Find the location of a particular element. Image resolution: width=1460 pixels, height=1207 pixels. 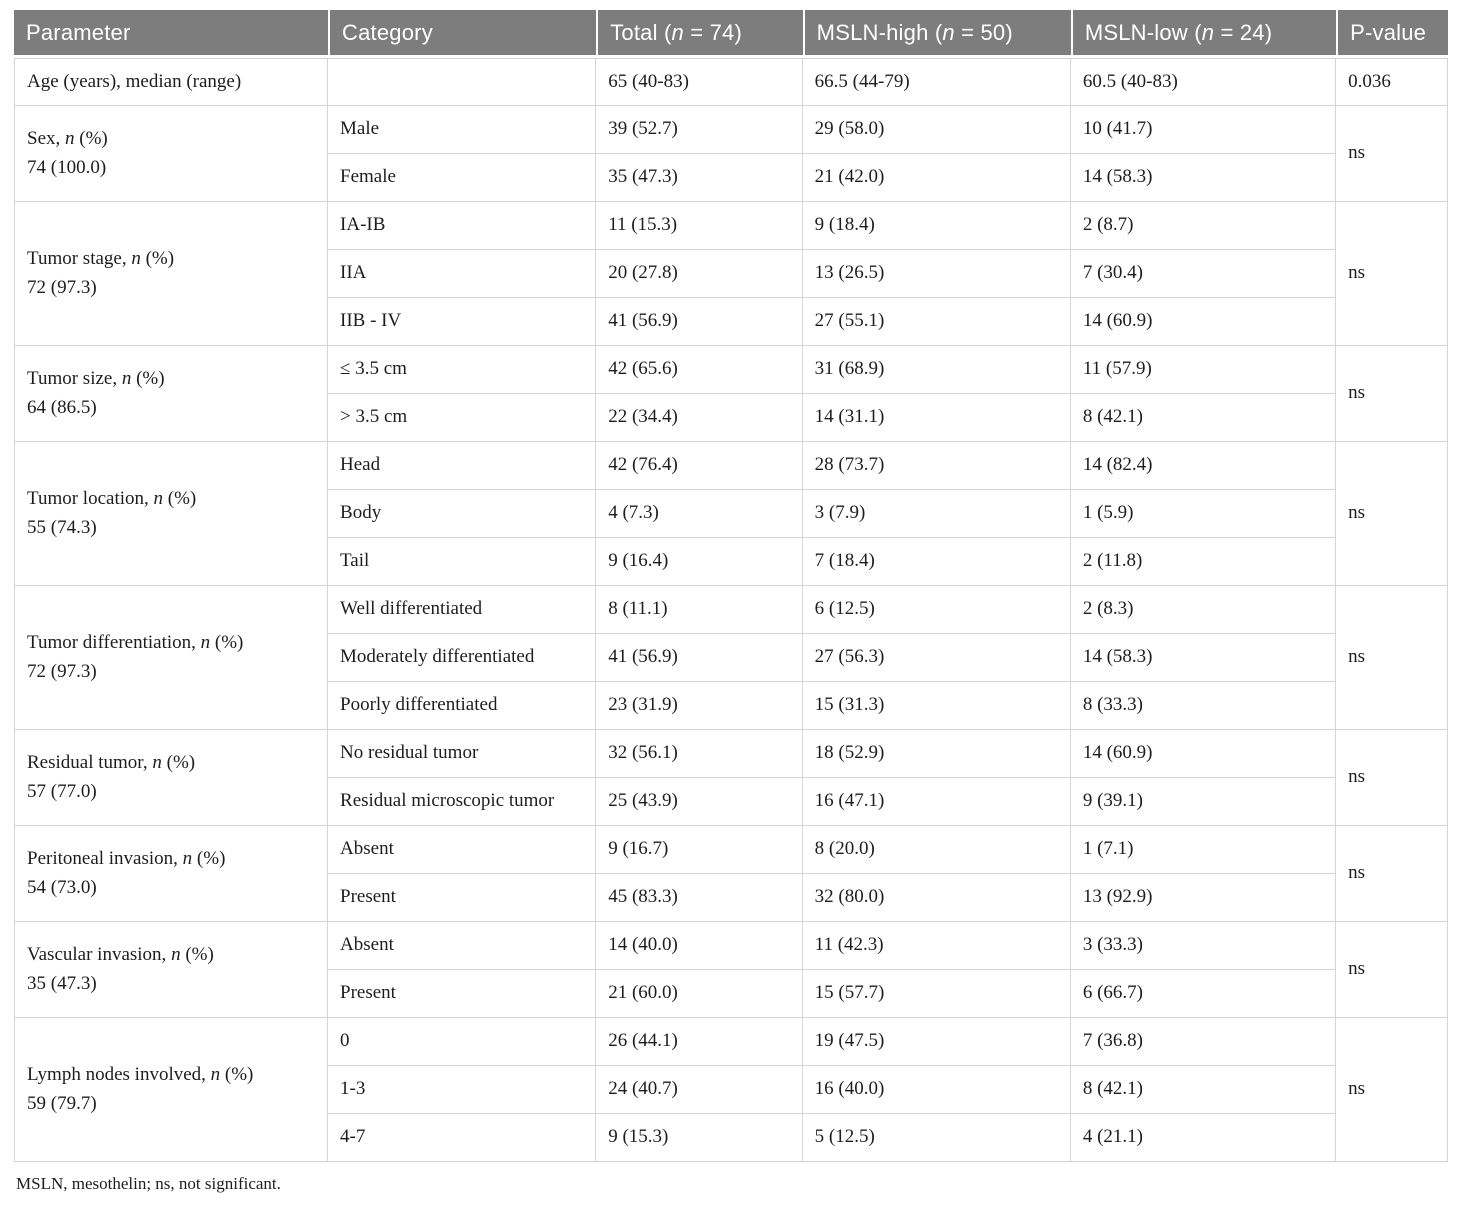

table-row: IIB - IV 41 (56.9) 27 (55.1) 14 (60.9) is located at coordinates (731, 322).